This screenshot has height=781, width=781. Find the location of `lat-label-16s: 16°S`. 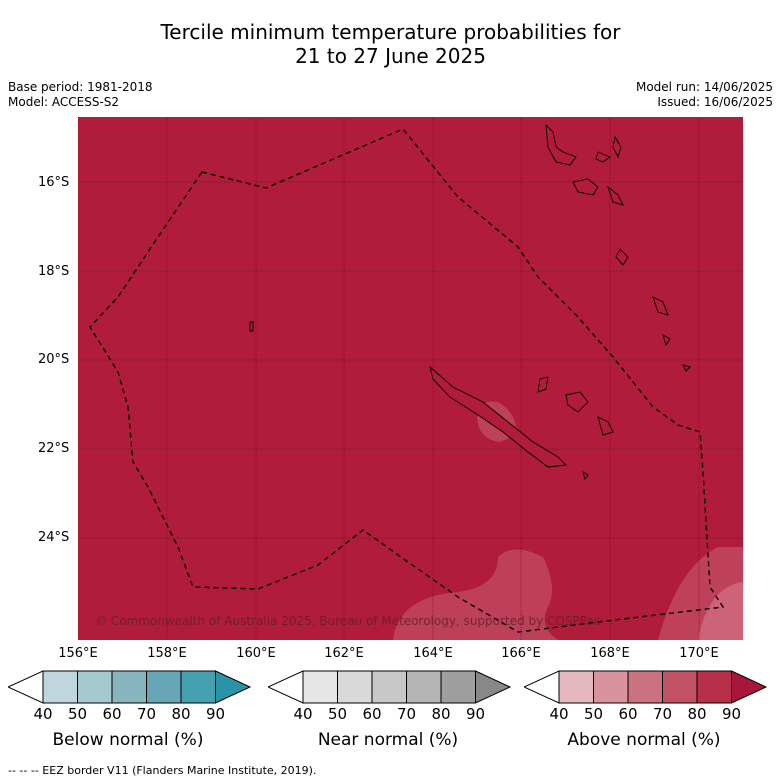

lat-label-16s: 16°S is located at coordinates (54, 182).